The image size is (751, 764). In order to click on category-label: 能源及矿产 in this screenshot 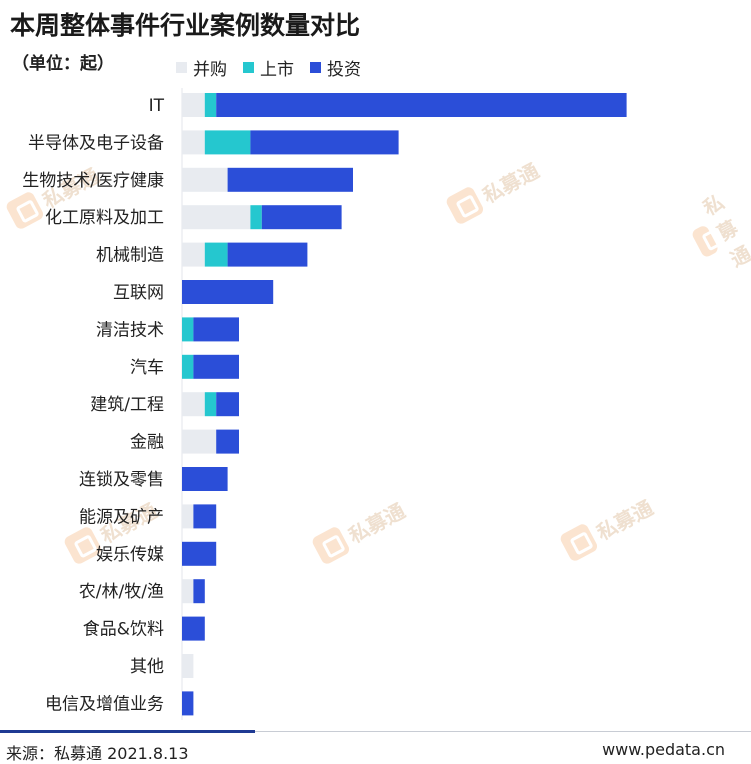, I will do `click(121, 517)`.